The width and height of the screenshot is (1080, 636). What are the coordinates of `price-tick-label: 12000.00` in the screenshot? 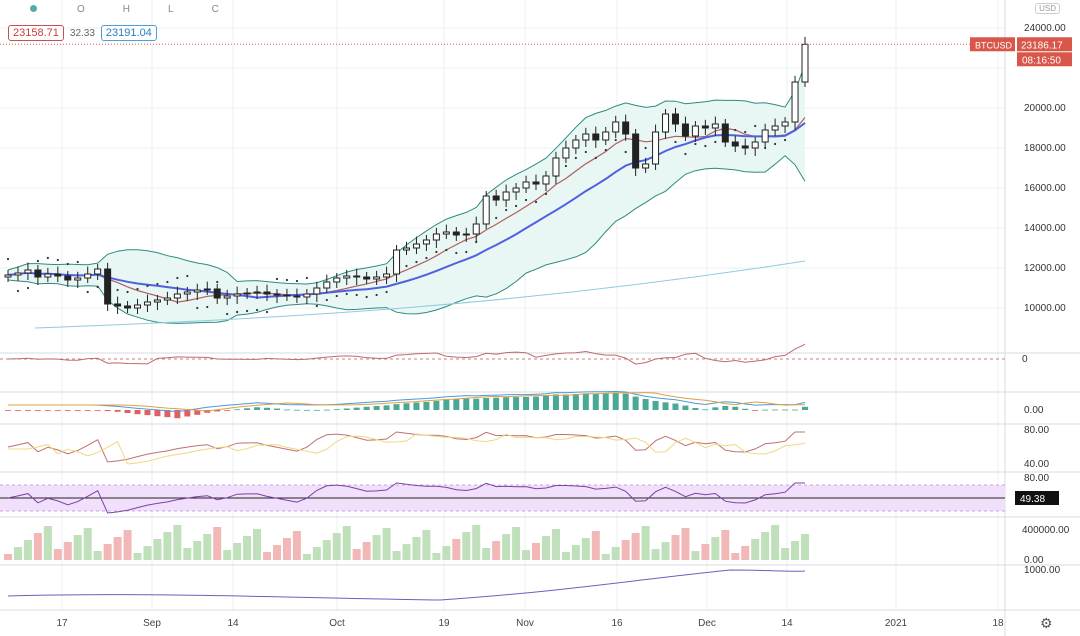 It's located at (1045, 268).